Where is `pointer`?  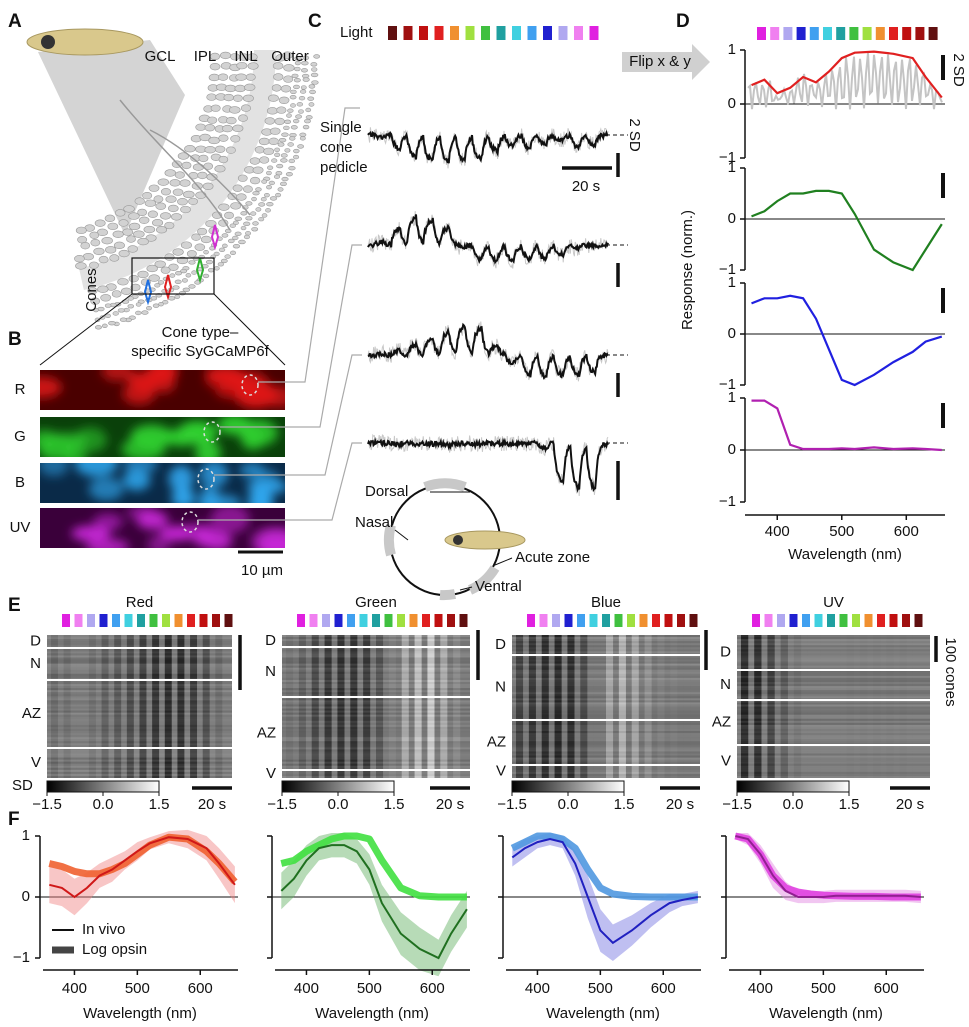 pointer is located at coordinates (466, 588).